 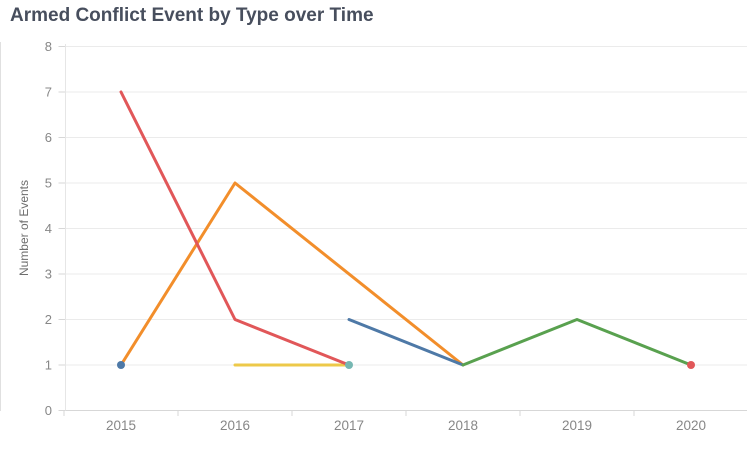 What do you see at coordinates (48, 319) in the screenshot?
I see `y-tick-label: 2` at bounding box center [48, 319].